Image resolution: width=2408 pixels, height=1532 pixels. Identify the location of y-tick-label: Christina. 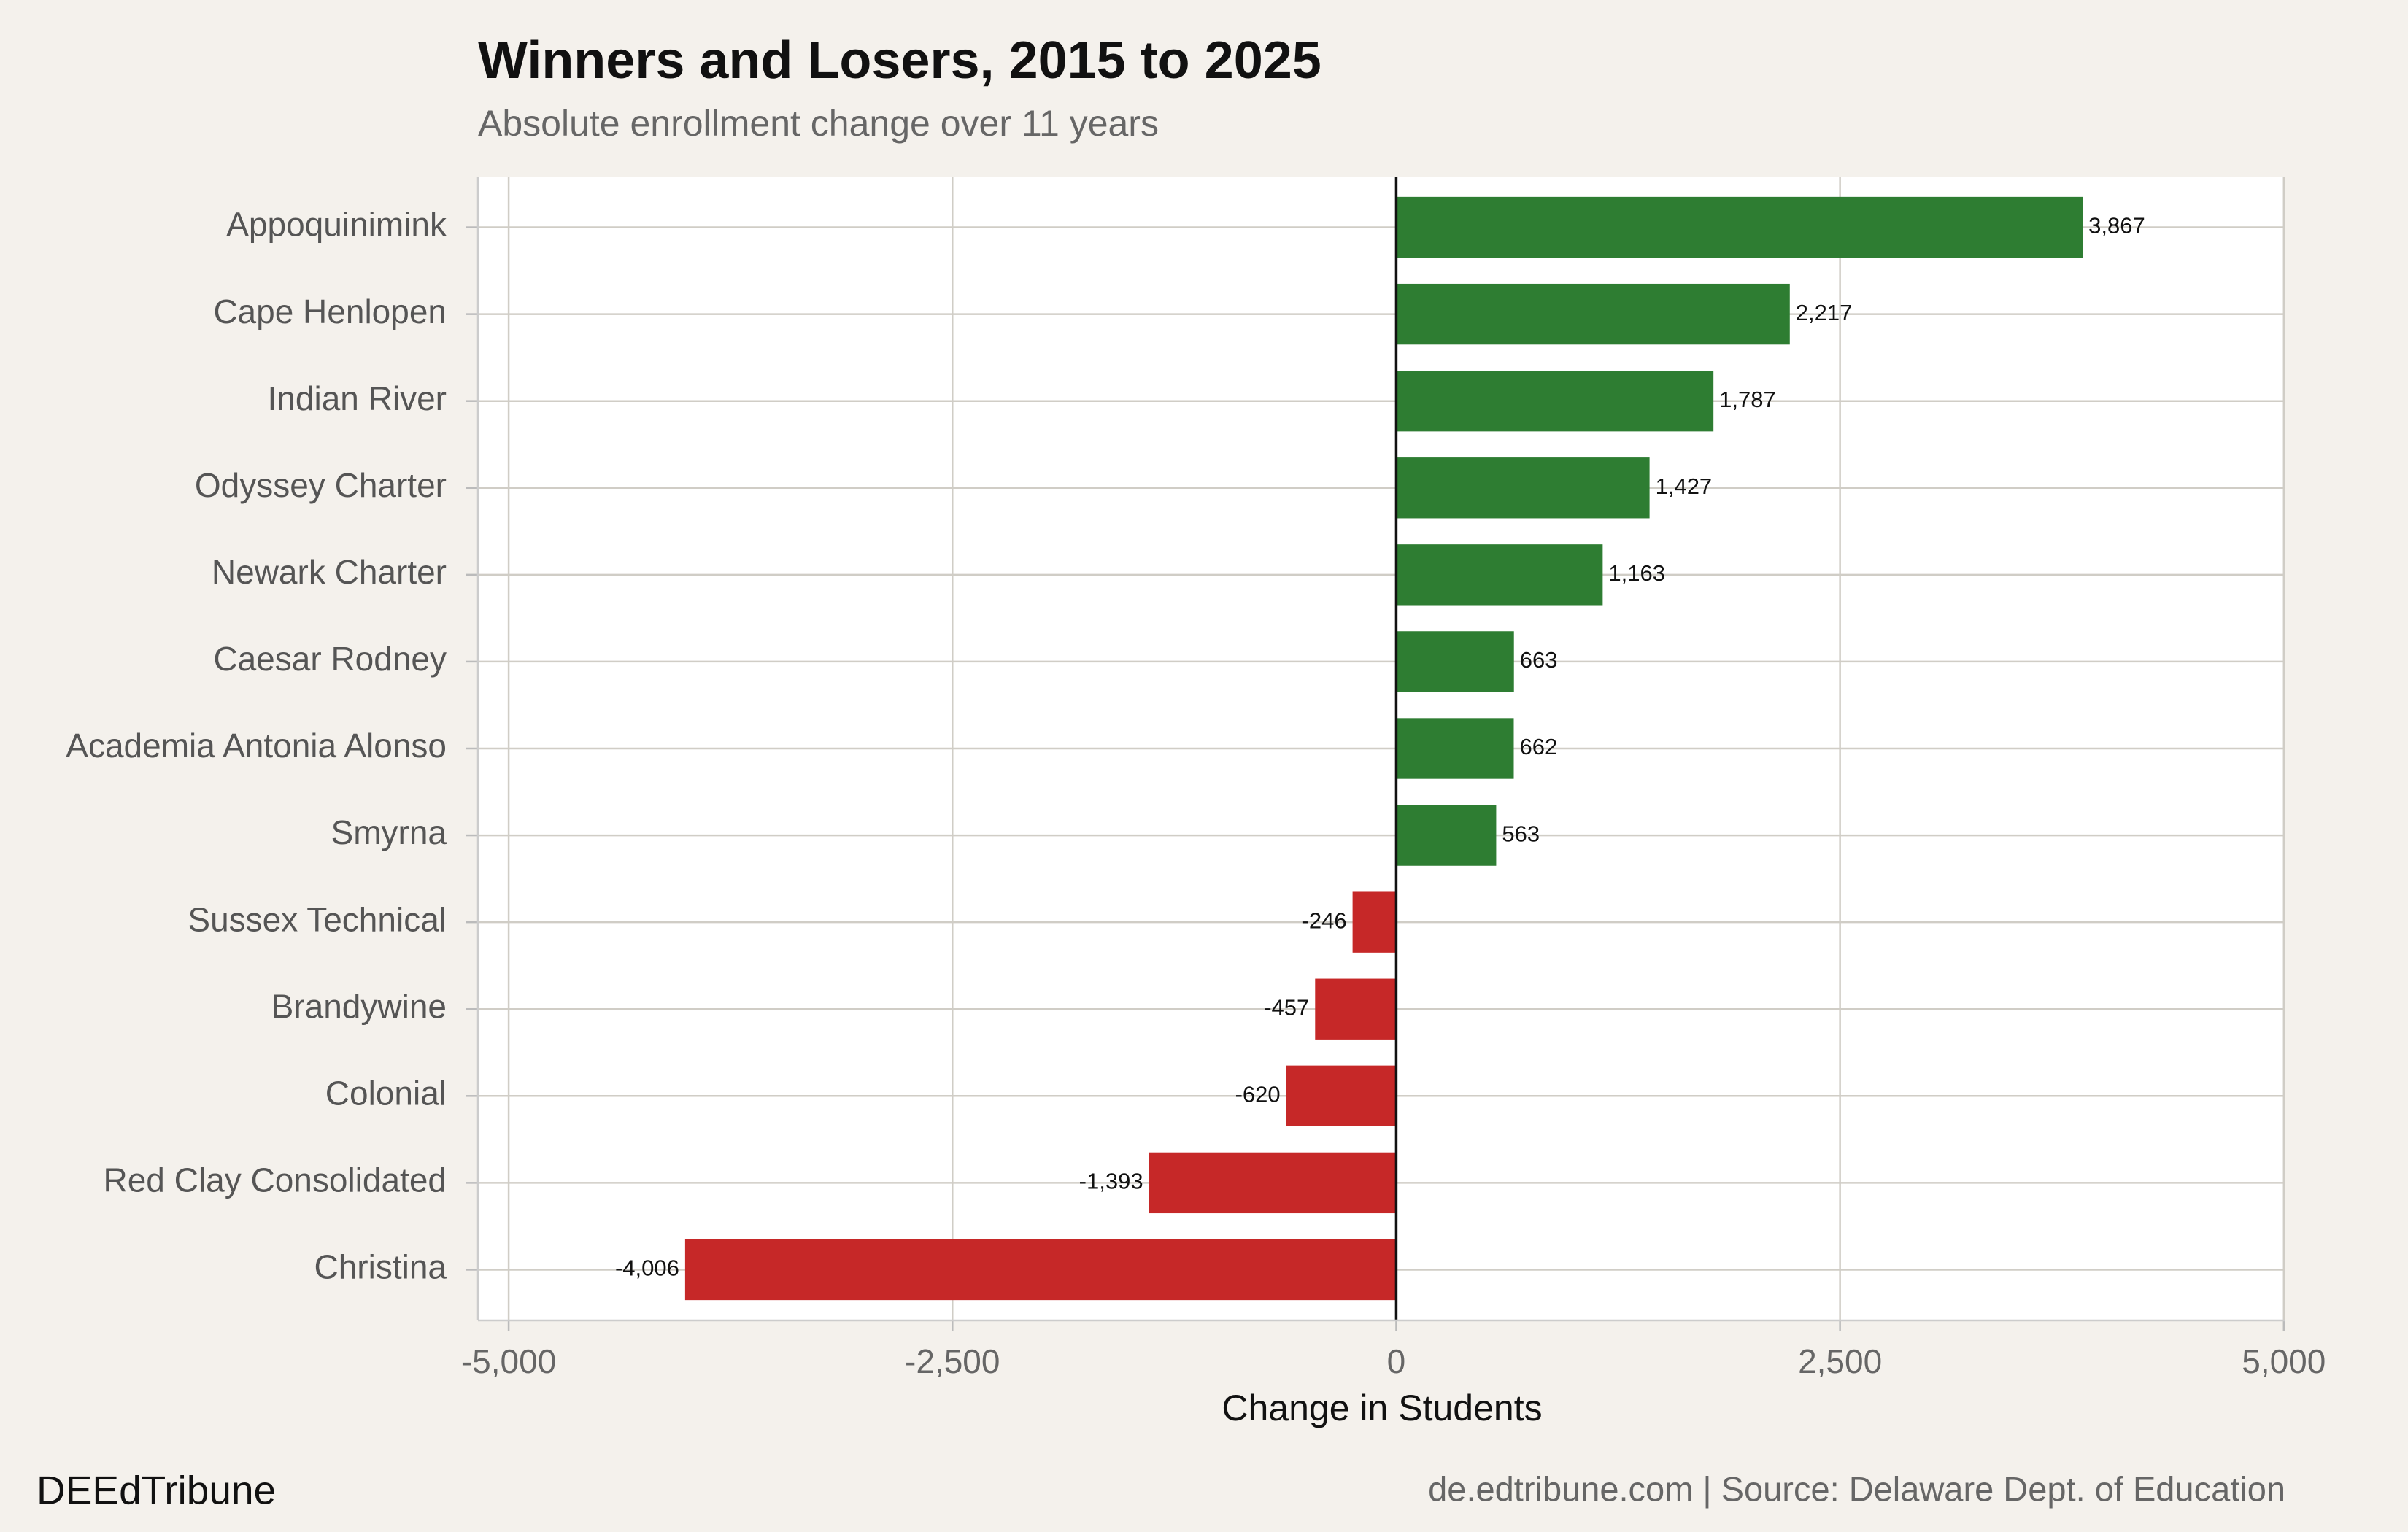
(380, 1267).